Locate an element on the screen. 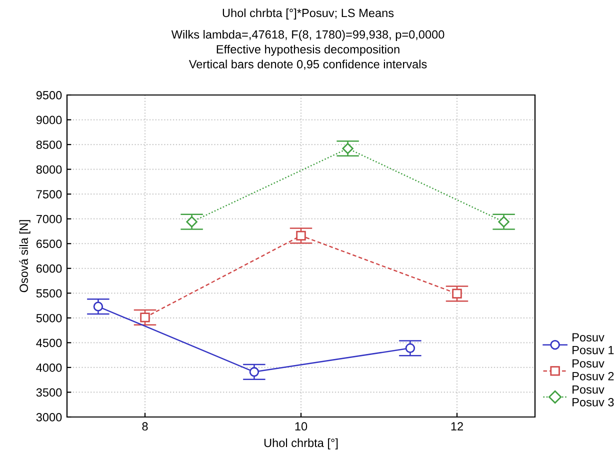  y-tick-label: 9500 is located at coordinates (49, 95).